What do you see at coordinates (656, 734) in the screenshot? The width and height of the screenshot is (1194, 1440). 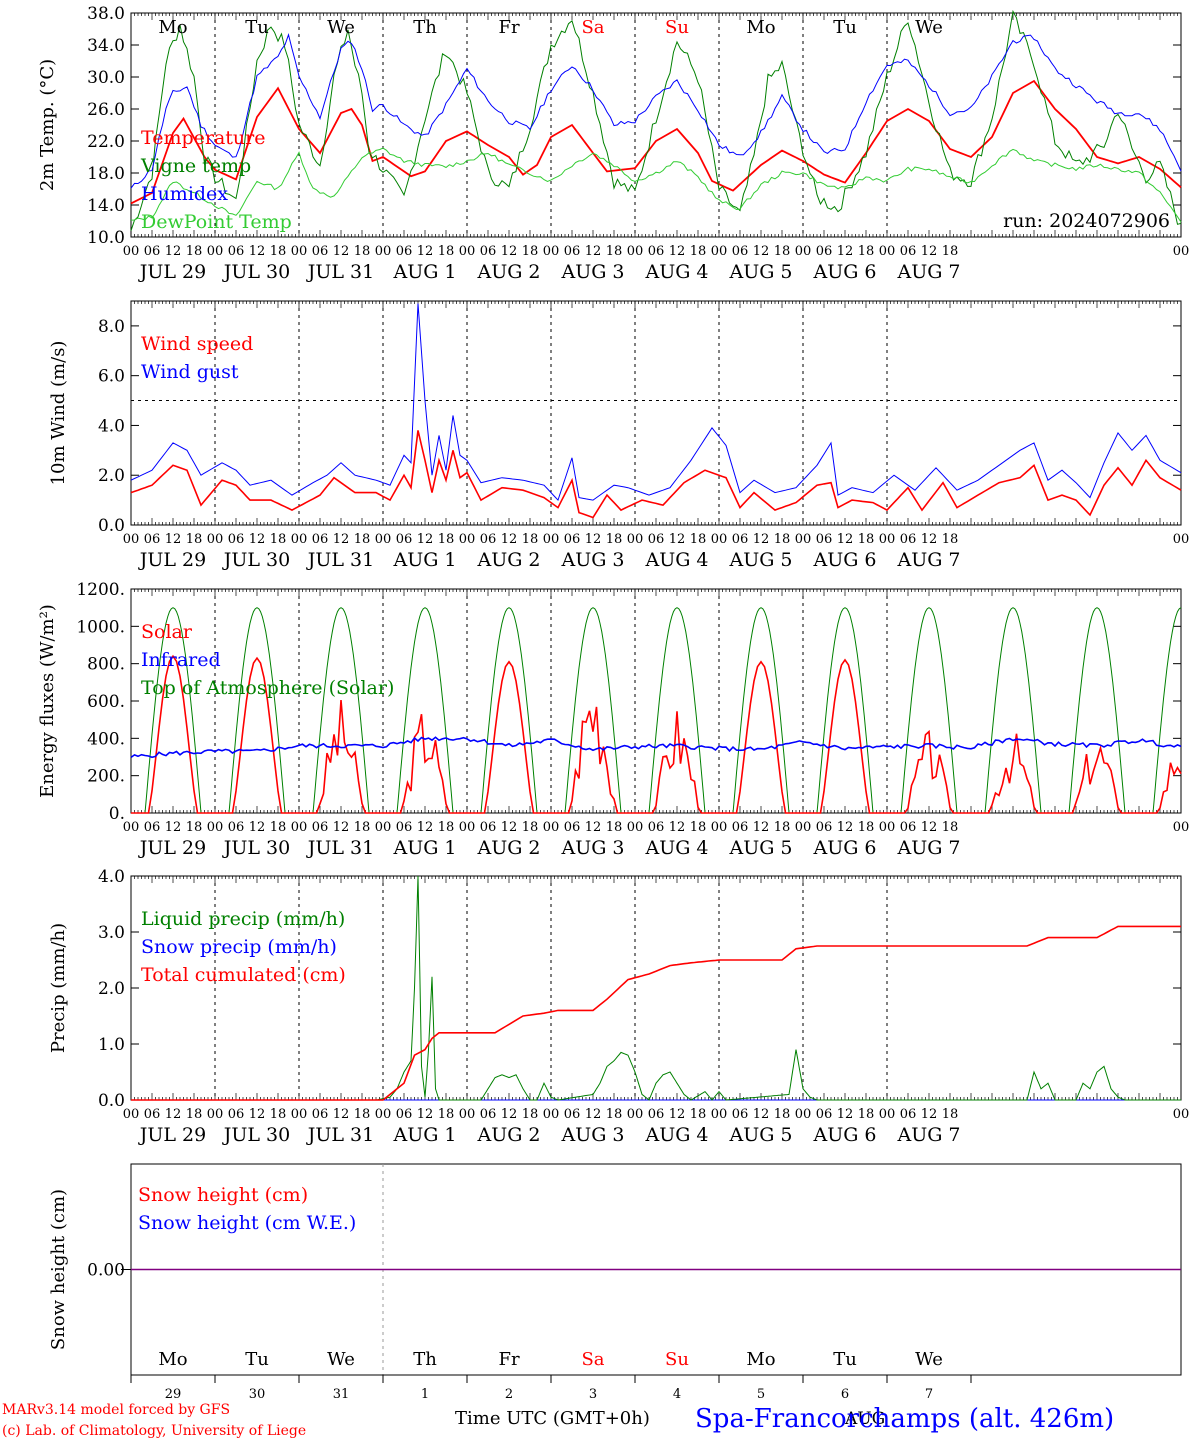 I see `series-line-solar` at bounding box center [656, 734].